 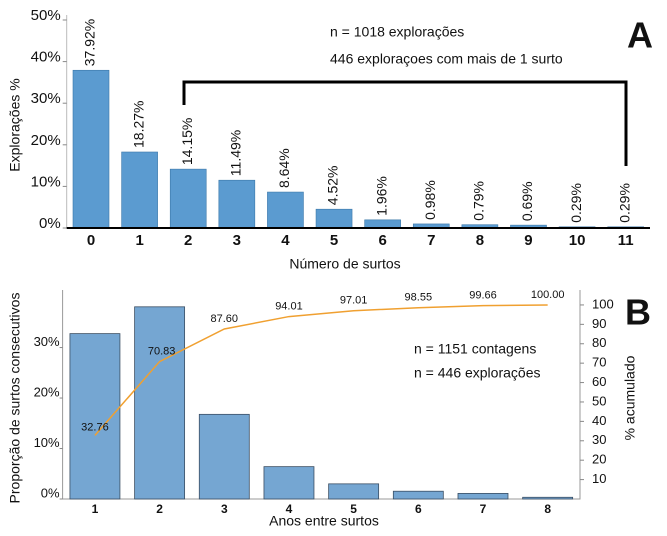 What do you see at coordinates (354, 301) in the screenshot?
I see `value-label: 97.01` at bounding box center [354, 301].